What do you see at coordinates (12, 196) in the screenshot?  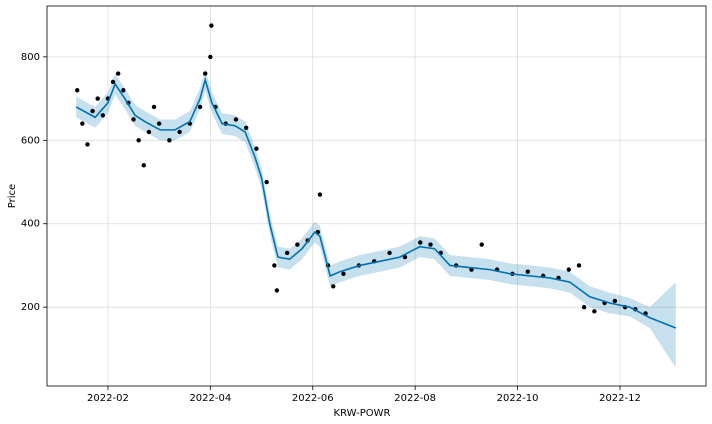 I see `y-axis-label: Price` at bounding box center [12, 196].